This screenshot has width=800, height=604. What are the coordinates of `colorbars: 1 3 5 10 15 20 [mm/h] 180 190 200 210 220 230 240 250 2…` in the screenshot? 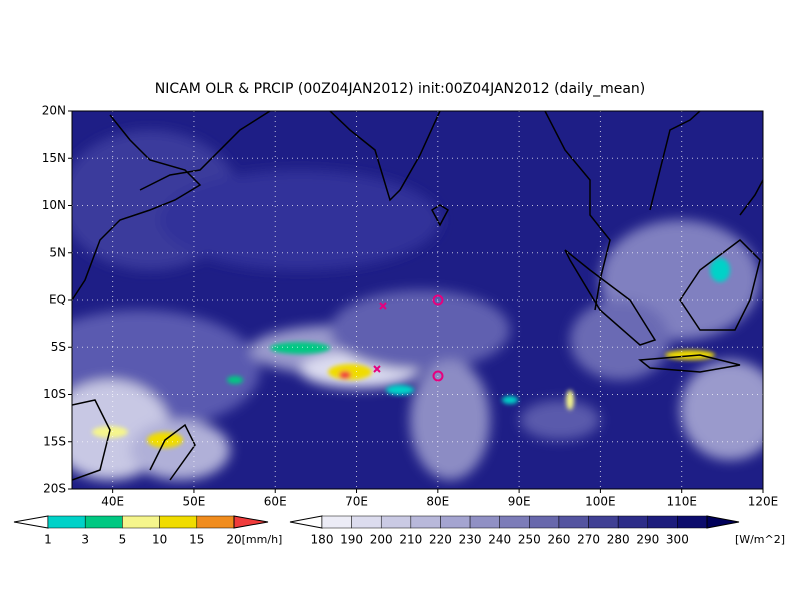 It's located at (399, 531).